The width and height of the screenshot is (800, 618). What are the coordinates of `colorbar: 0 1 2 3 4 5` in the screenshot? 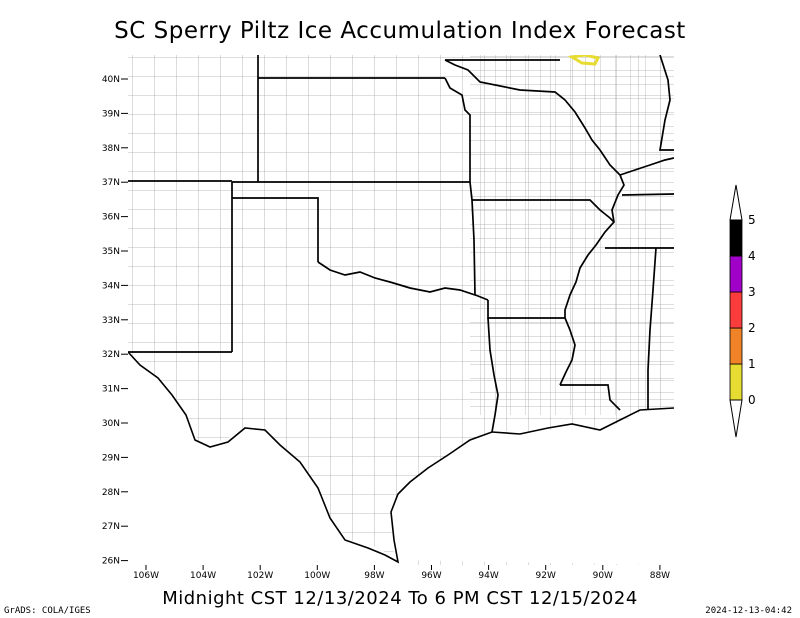 It's located at (742, 311).